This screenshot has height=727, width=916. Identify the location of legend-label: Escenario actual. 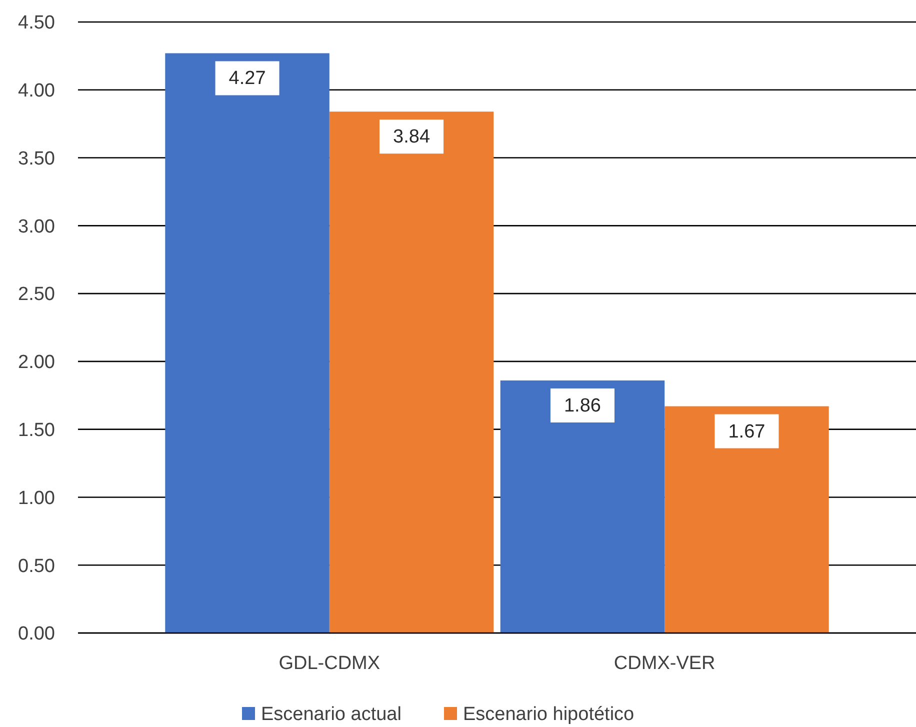
(331, 714).